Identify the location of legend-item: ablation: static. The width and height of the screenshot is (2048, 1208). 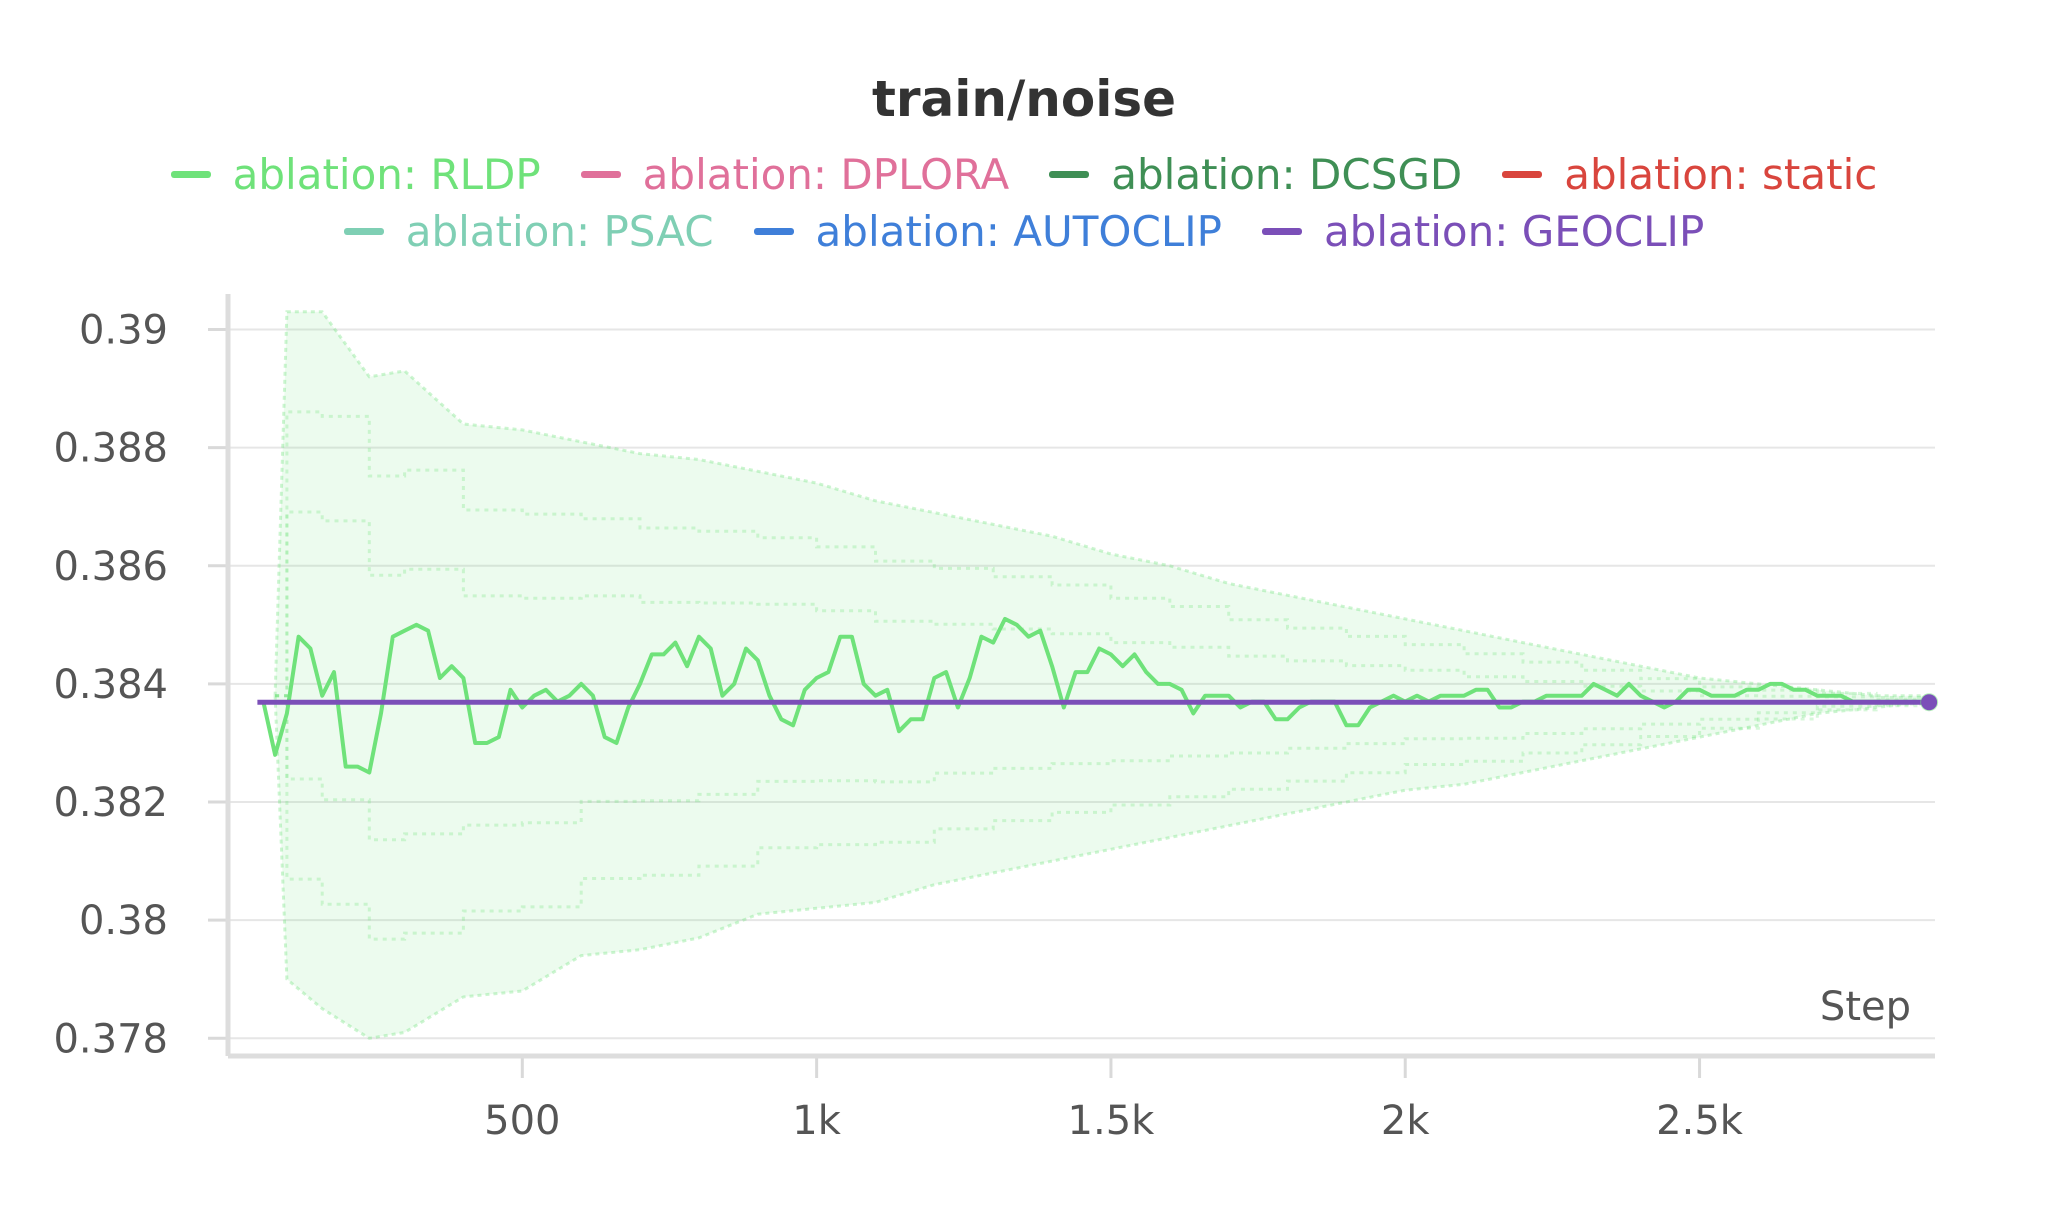
(1689, 174).